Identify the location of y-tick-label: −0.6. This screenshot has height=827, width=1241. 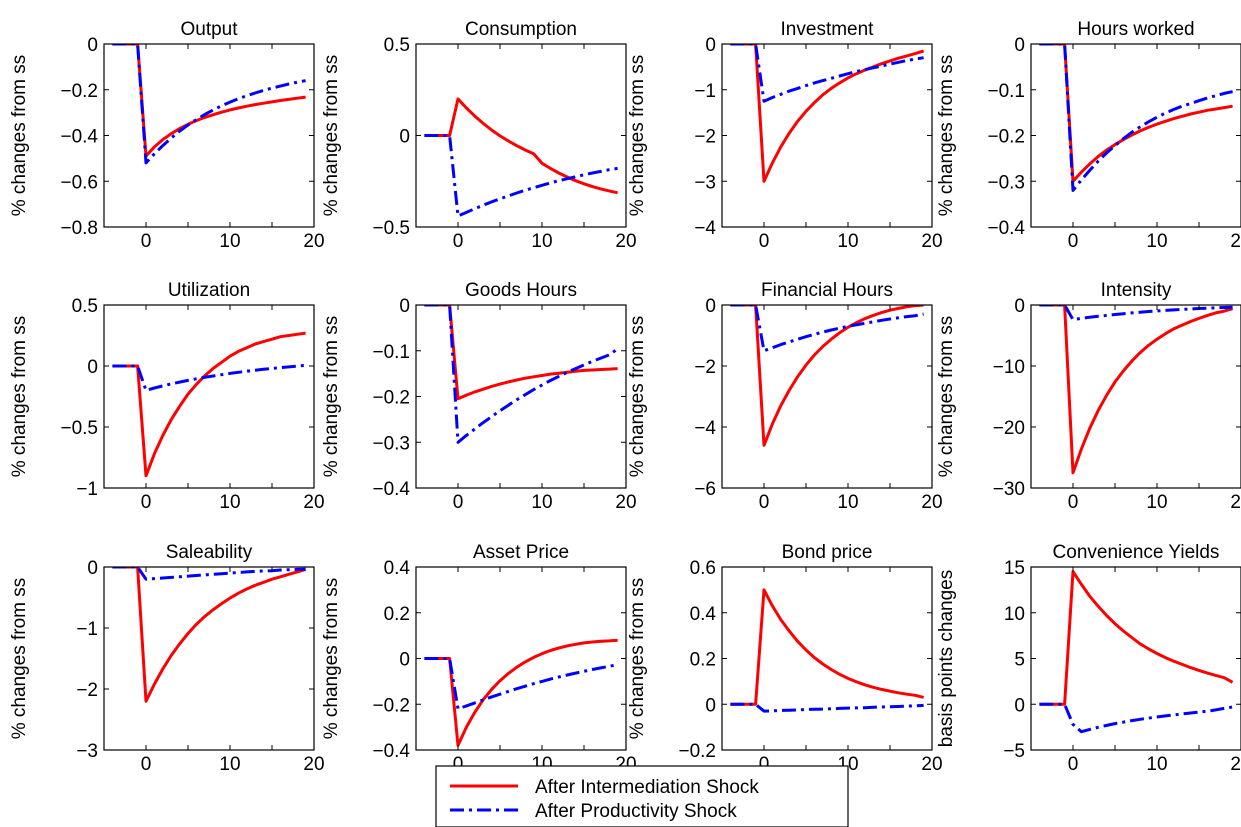
(79, 182).